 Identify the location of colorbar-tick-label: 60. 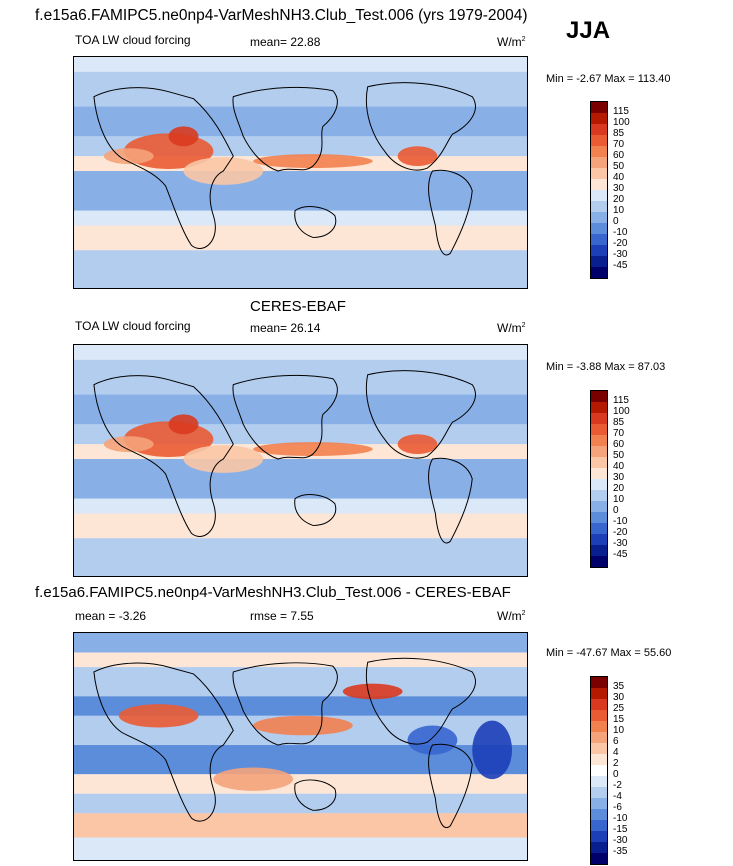
(619, 444).